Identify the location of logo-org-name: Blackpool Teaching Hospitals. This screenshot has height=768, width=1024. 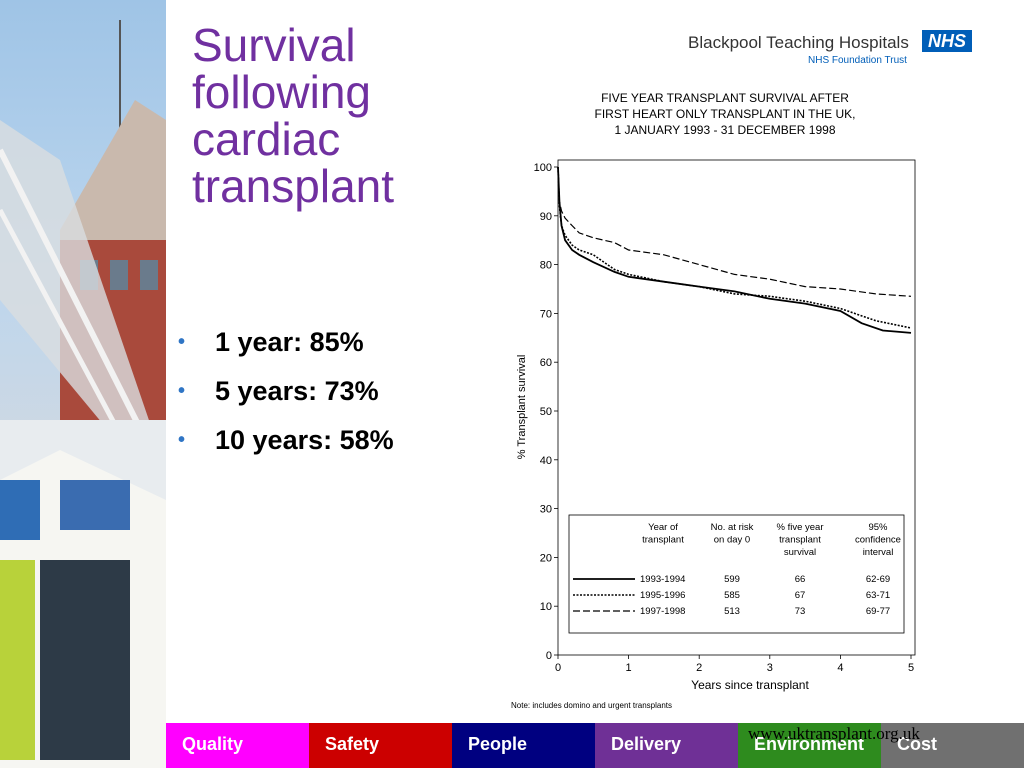
(798, 42).